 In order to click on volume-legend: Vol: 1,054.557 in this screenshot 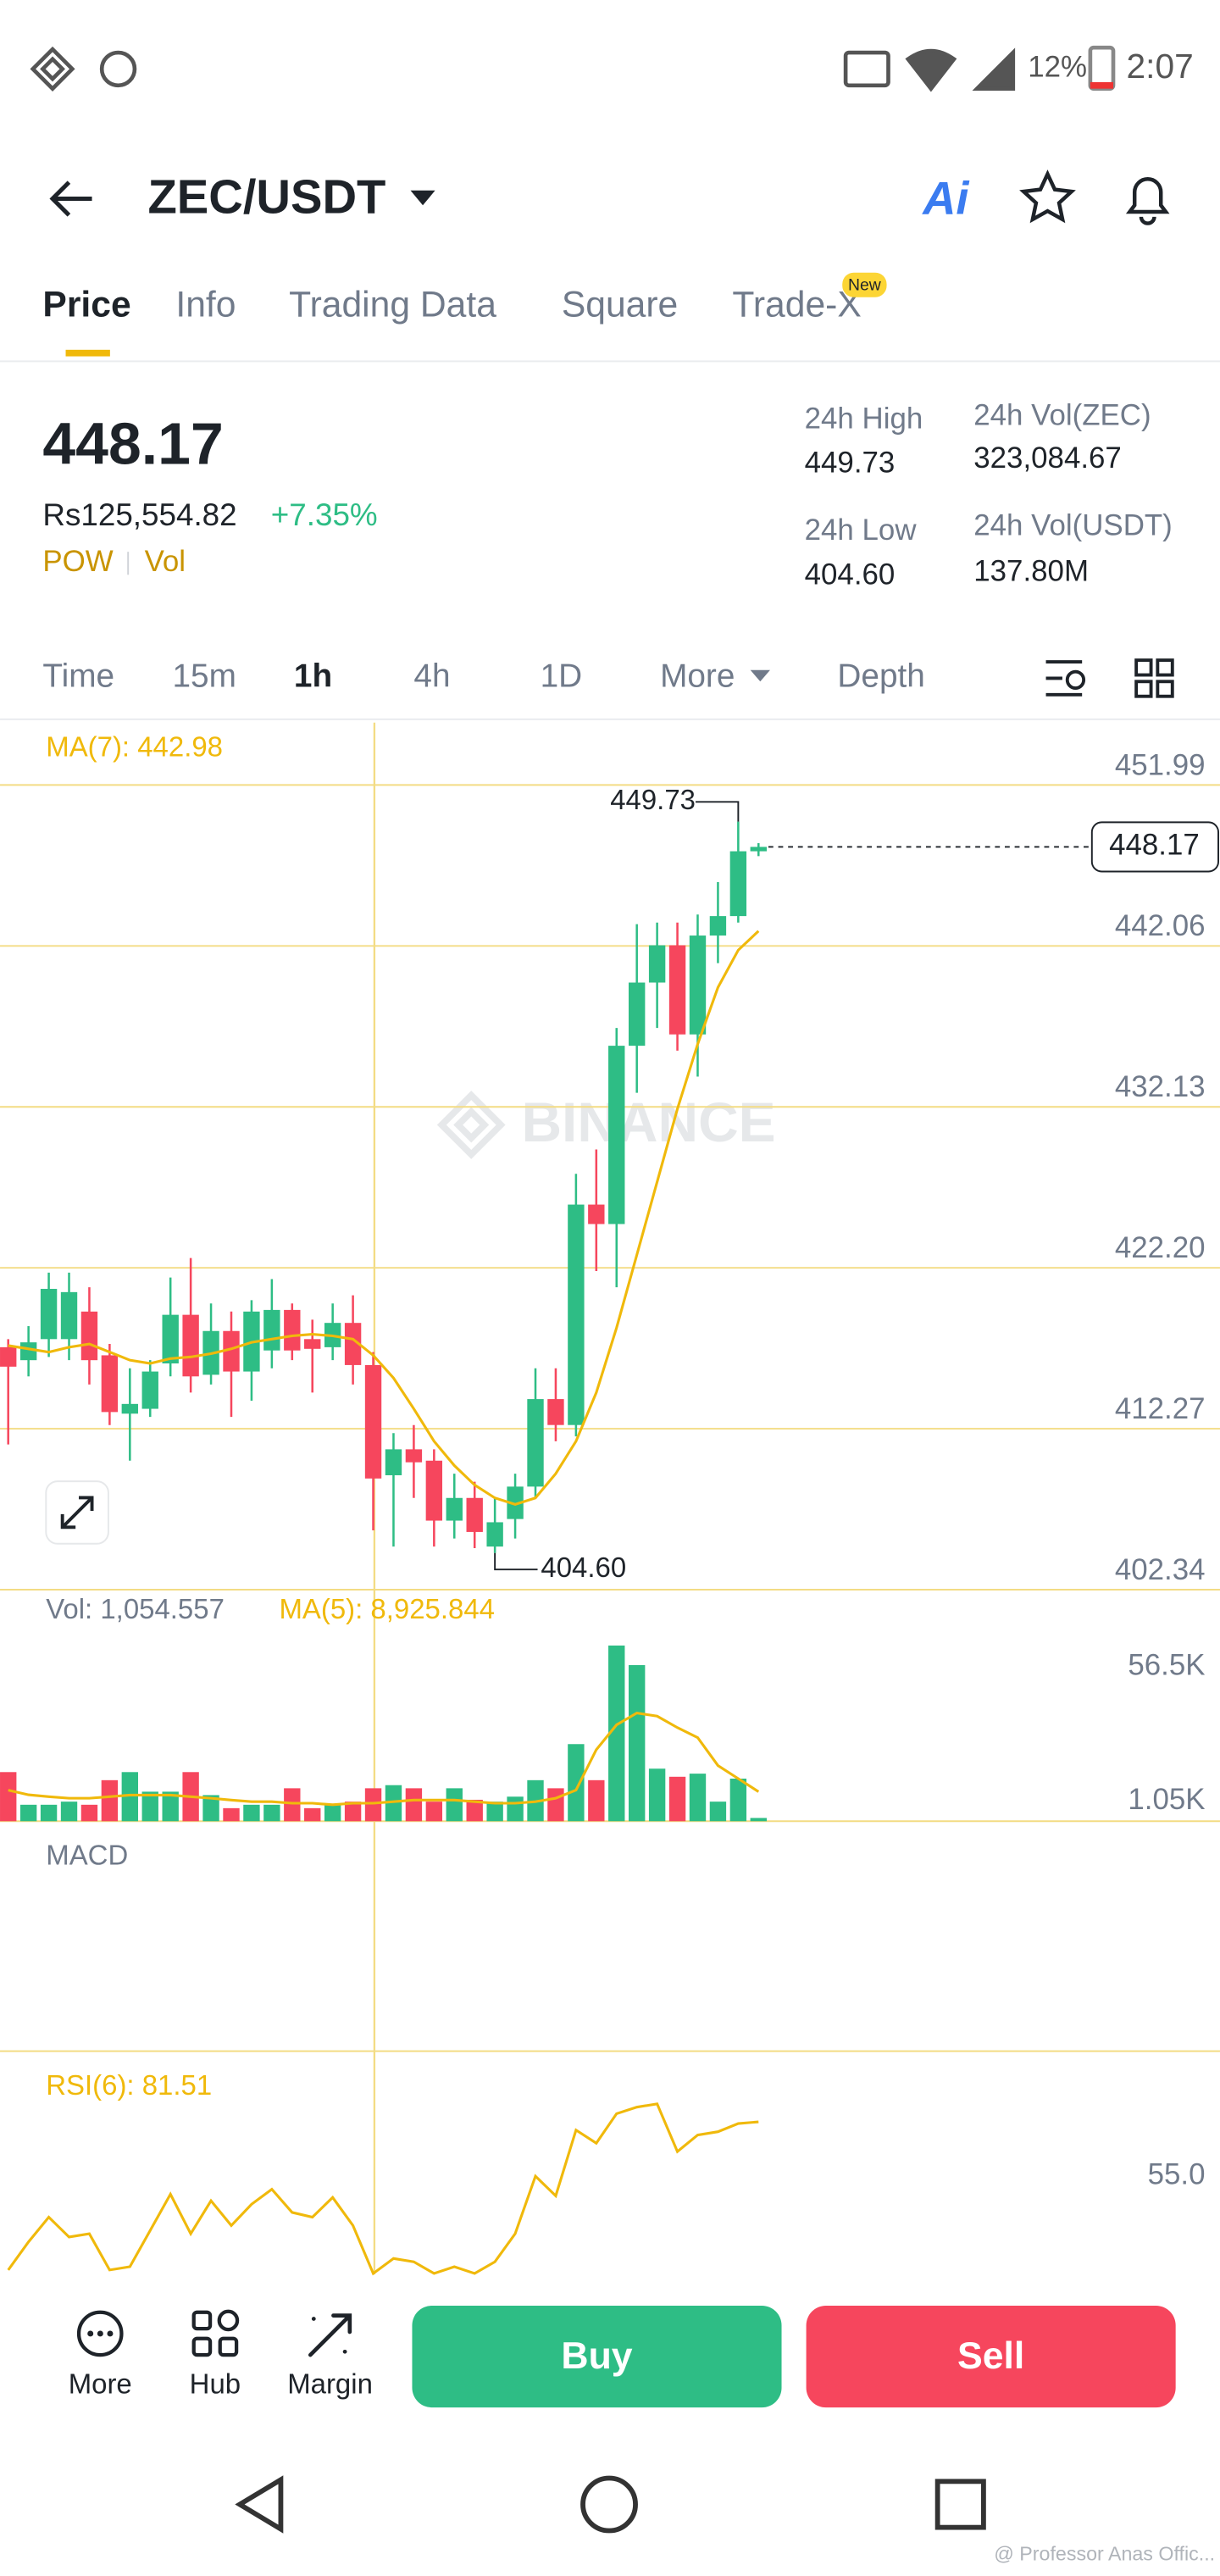, I will do `click(135, 1608)`.